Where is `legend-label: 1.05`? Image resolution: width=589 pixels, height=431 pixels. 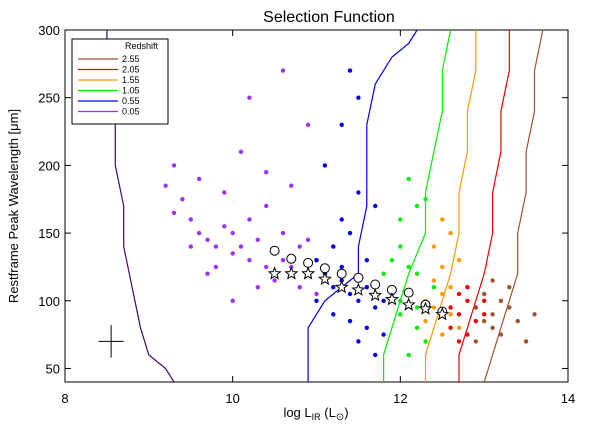
legend-label: 1.05 is located at coordinates (131, 91).